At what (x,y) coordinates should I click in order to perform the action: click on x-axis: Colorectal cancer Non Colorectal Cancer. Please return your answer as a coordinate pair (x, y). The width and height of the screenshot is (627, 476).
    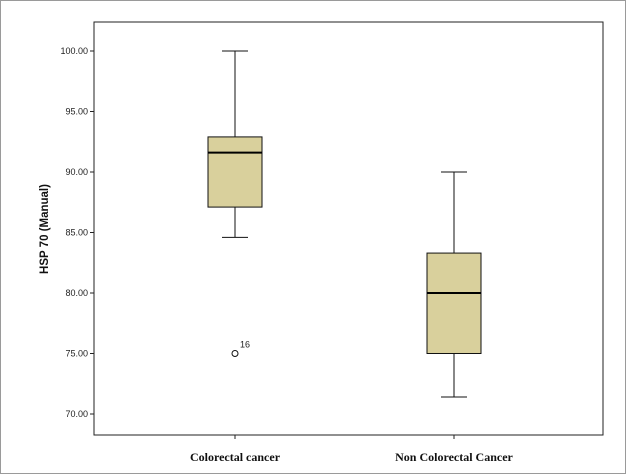
    Looking at the image, I should click on (352, 449).